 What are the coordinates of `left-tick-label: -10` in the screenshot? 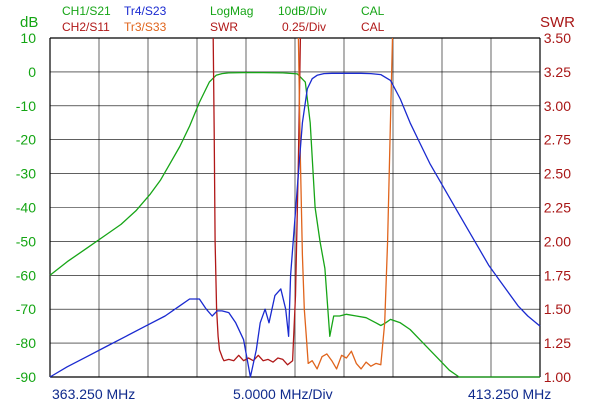 It's located at (26, 106).